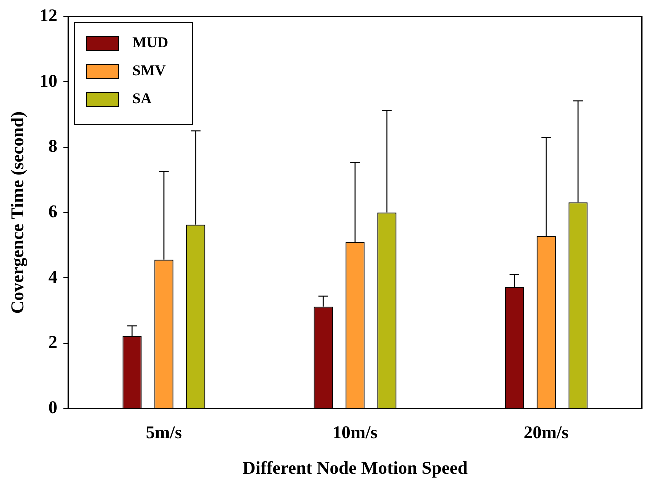  What do you see at coordinates (53, 276) in the screenshot?
I see `y-tick-label: 4` at bounding box center [53, 276].